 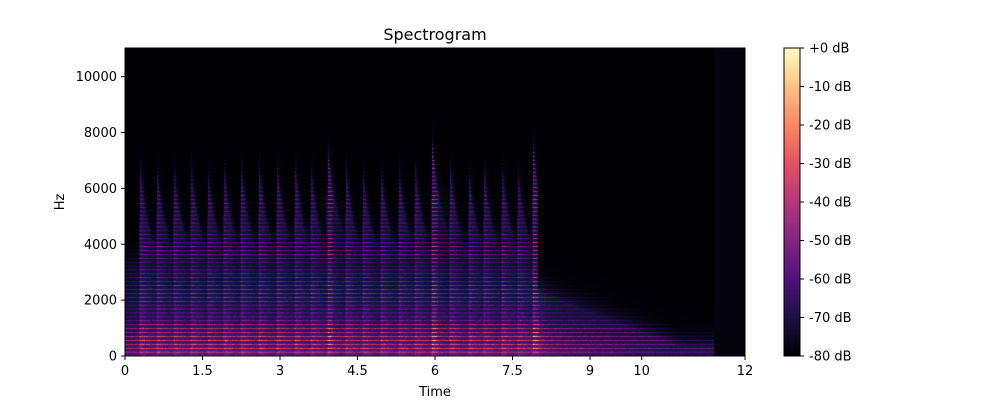 What do you see at coordinates (202, 371) in the screenshot?
I see `x-tick-label: 1.5` at bounding box center [202, 371].